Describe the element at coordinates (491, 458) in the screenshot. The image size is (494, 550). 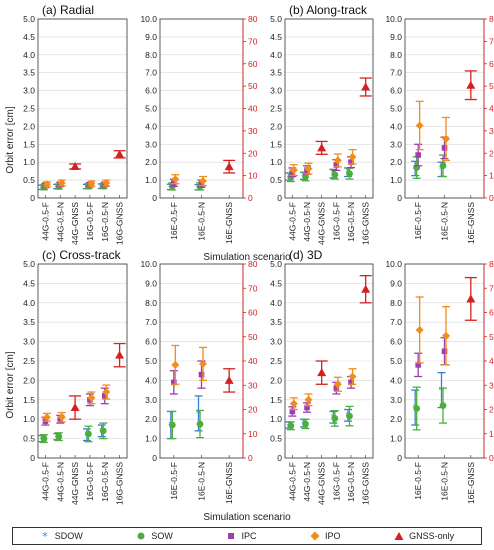
I see `right-y-tick-label: 0` at that location.